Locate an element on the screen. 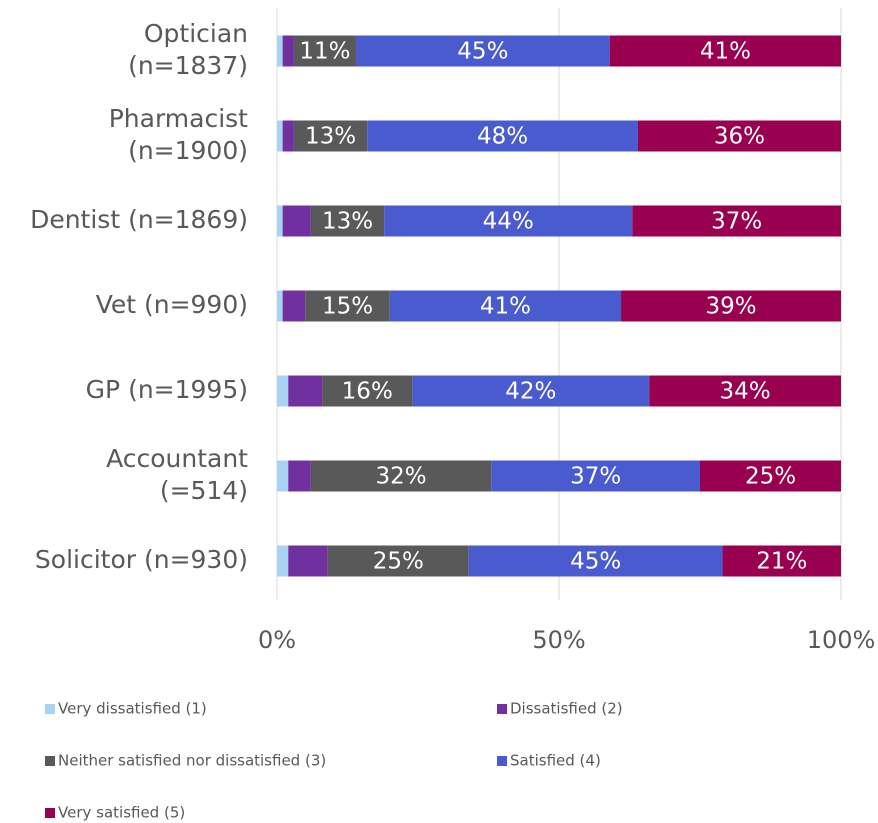 The image size is (878, 823). data-label: 34% is located at coordinates (745, 392).